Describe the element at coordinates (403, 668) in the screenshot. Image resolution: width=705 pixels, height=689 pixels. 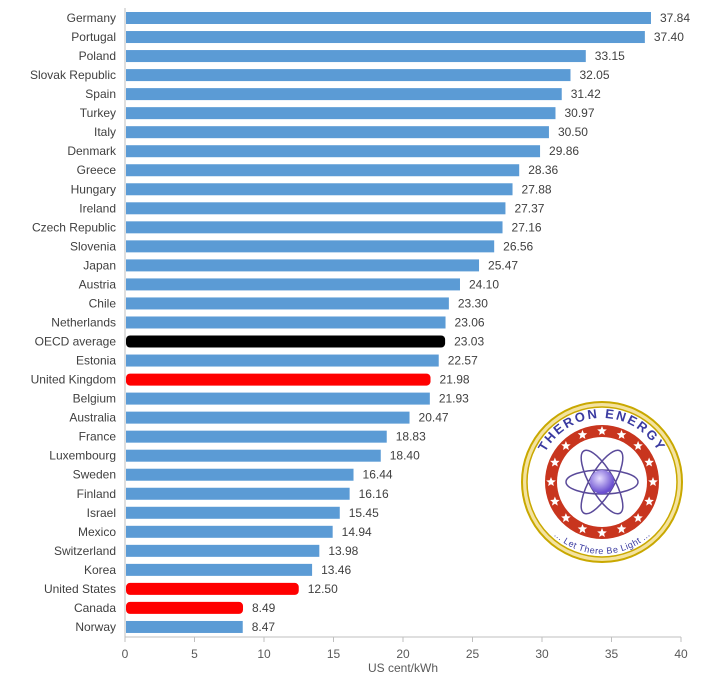
I see `x-axis-label: US cent/kWh` at that location.